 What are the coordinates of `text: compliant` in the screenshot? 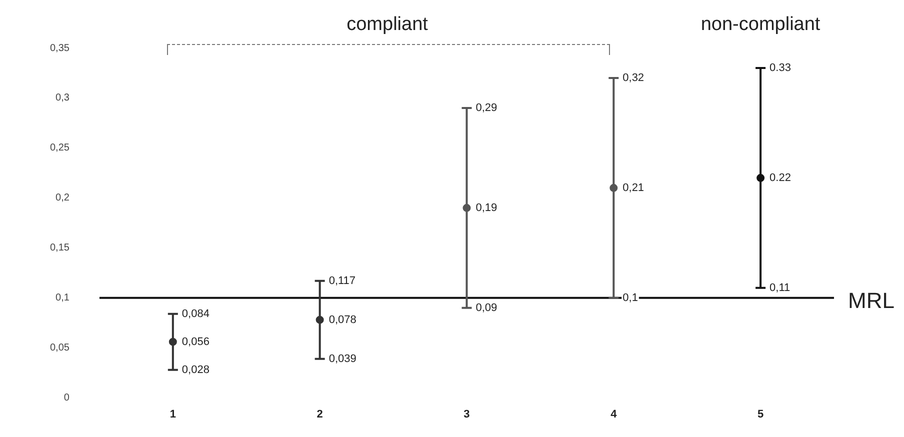 It's located at (387, 25).